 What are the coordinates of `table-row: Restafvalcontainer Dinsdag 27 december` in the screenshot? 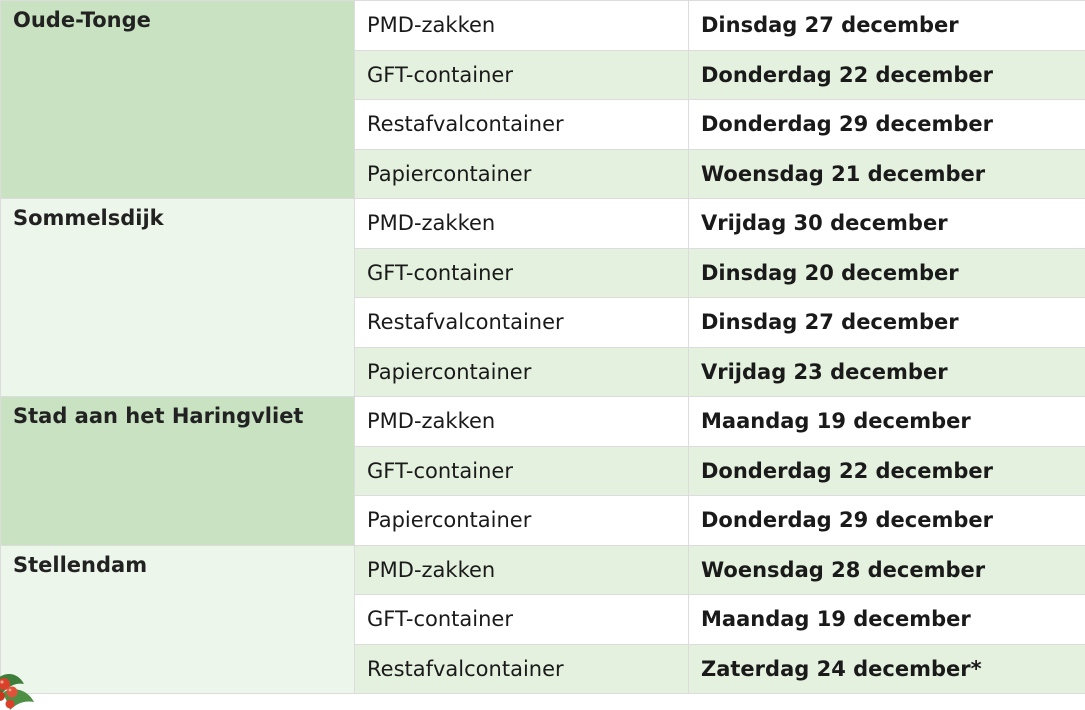 It's located at (543, 322).